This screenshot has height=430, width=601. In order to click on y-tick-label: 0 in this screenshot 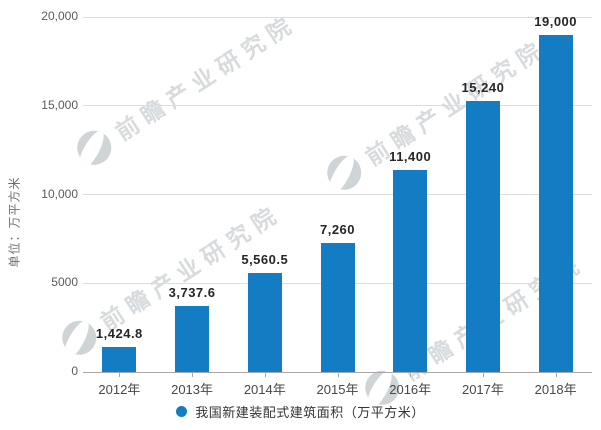, I will do `click(74, 371)`.